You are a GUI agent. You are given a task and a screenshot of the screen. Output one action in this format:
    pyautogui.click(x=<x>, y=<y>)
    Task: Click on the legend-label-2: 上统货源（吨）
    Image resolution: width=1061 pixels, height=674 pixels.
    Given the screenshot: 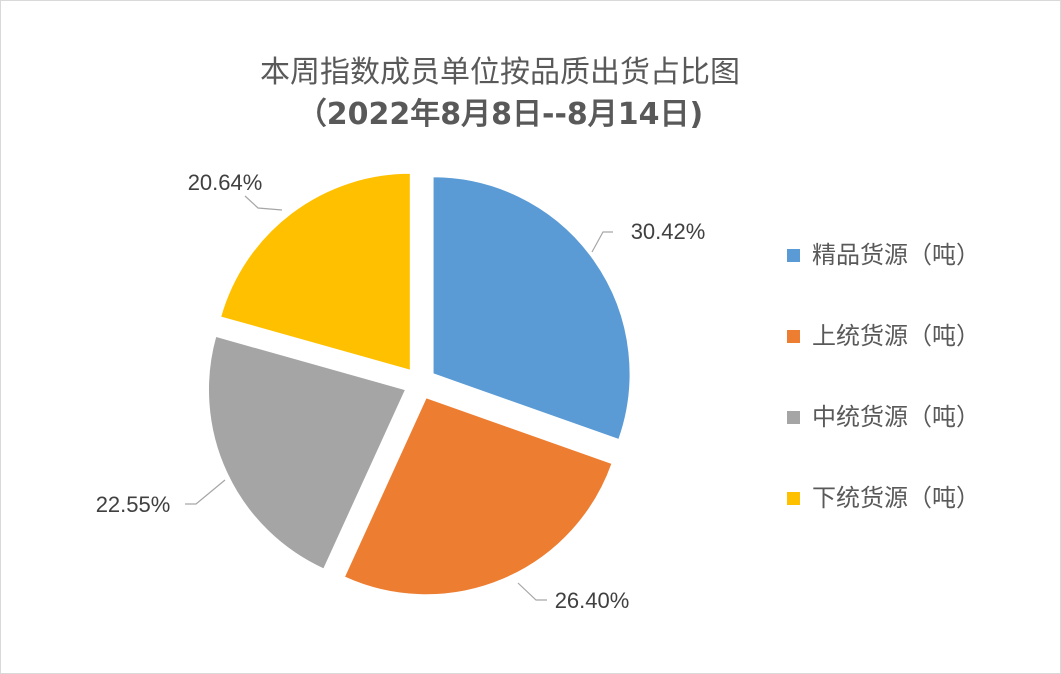 What is the action you would take?
    pyautogui.click(x=896, y=336)
    